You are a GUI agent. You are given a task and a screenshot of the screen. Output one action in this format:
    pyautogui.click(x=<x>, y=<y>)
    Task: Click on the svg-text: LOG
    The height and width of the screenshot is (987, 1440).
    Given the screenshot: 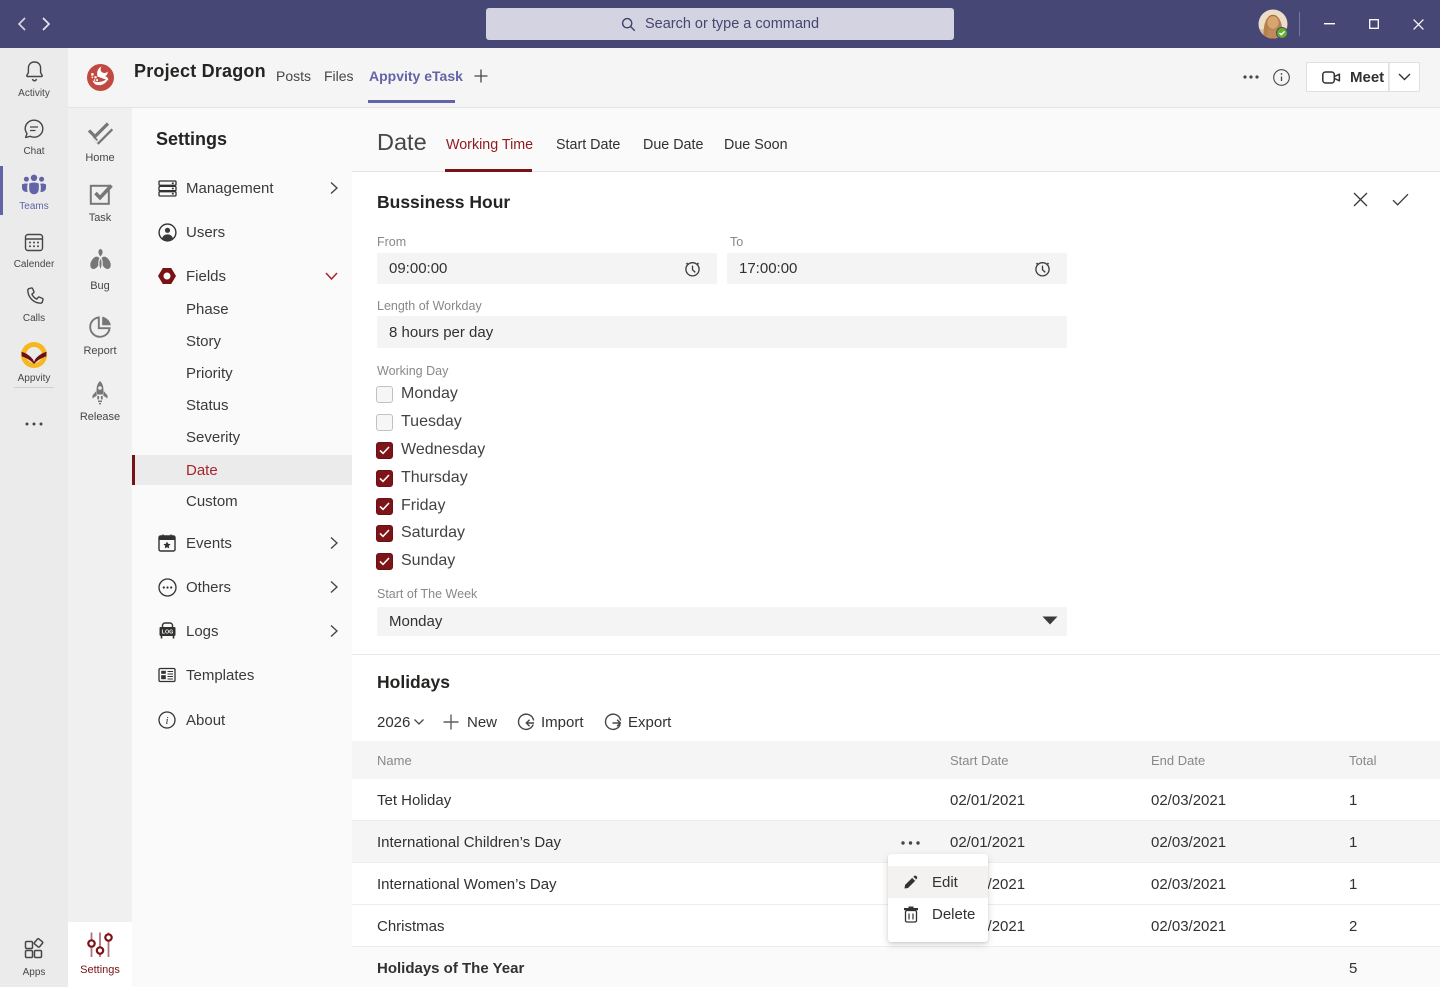 What is the action you would take?
    pyautogui.click(x=167, y=633)
    